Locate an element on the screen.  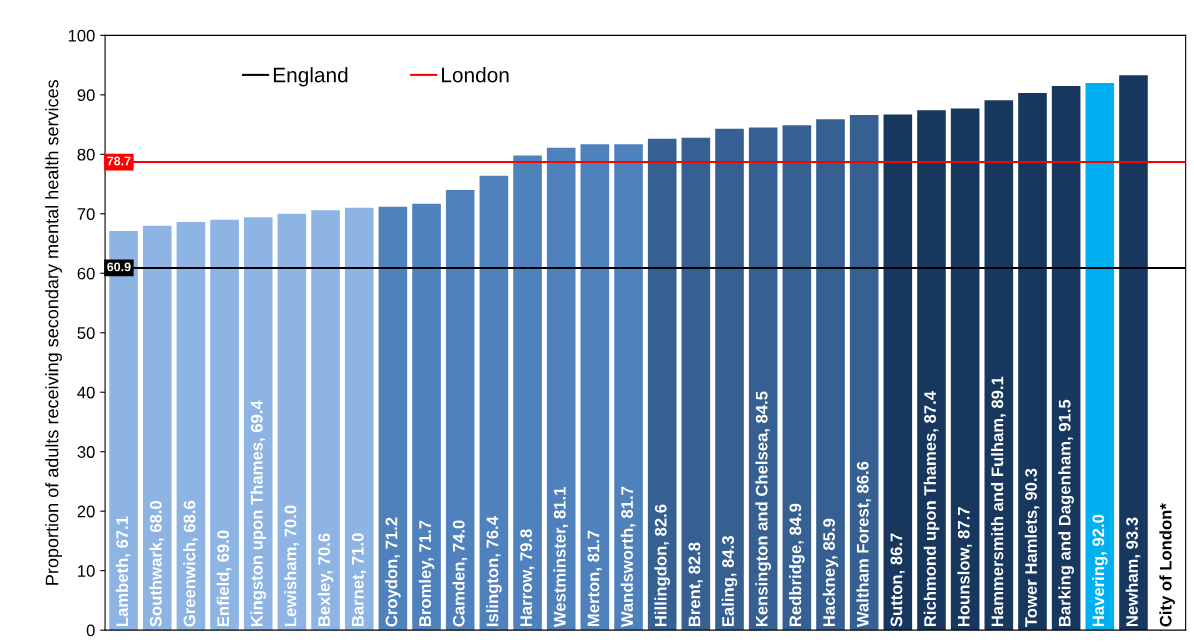
x-tick-label: Wandsworth, 81.7 is located at coordinates (628, 557).